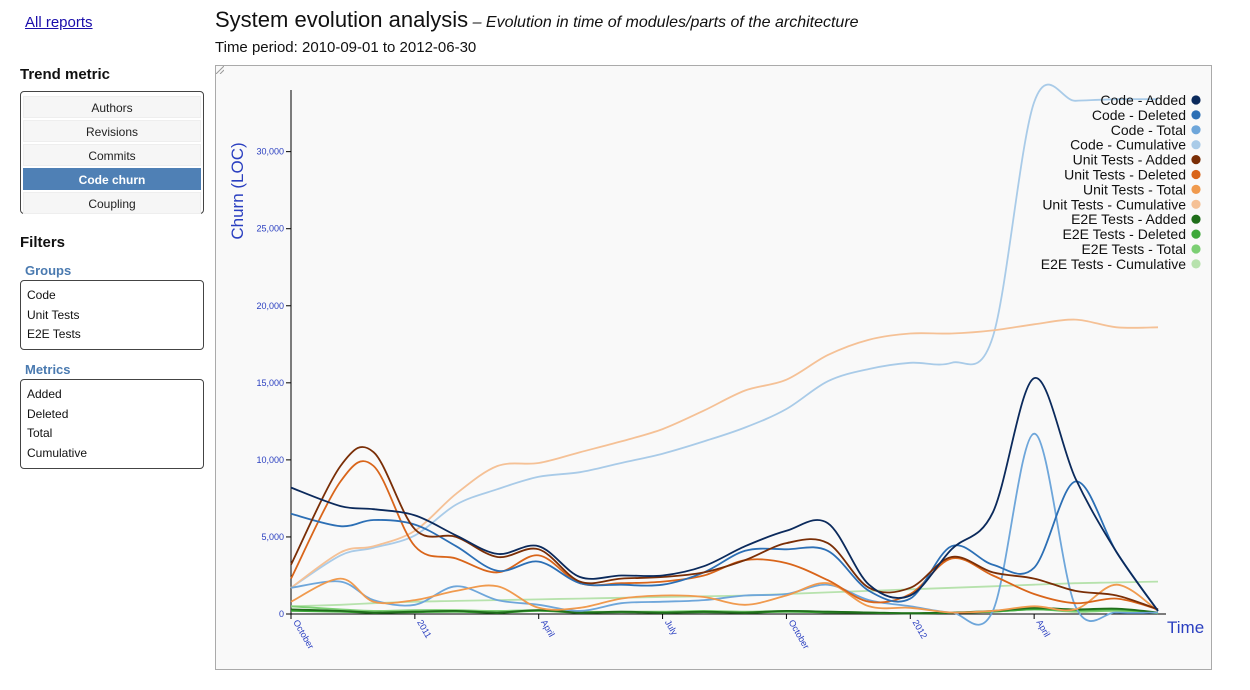 Image resolution: width=1250 pixels, height=690 pixels. Describe the element at coordinates (724, 595) in the screenshot. I see `series-line-unit-tests-total` at that location.